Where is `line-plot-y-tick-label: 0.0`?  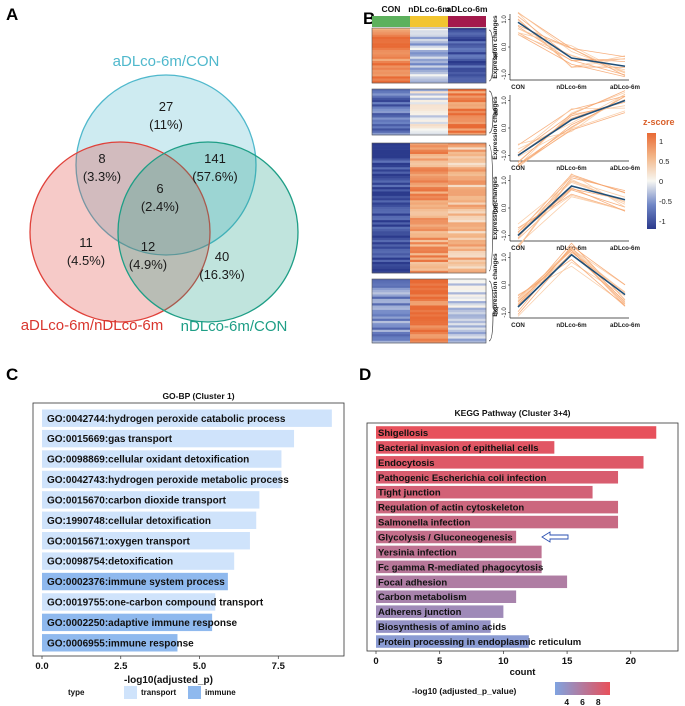
line-plot-y-tick-label: 0.0 is located at coordinates (505, 127).